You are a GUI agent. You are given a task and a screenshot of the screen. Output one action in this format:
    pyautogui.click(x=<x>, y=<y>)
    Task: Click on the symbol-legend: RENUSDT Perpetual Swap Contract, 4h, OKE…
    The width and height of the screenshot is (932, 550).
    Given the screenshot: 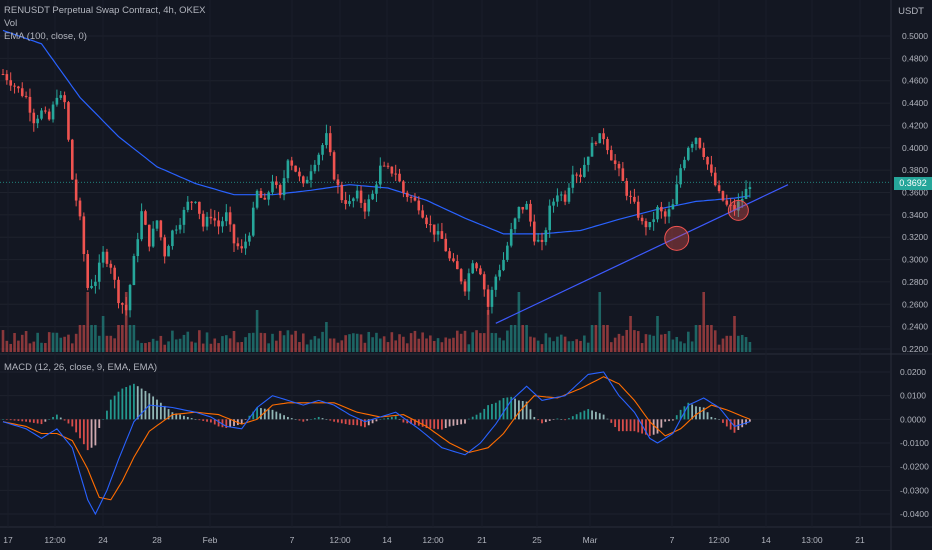 What is the action you would take?
    pyautogui.click(x=105, y=10)
    